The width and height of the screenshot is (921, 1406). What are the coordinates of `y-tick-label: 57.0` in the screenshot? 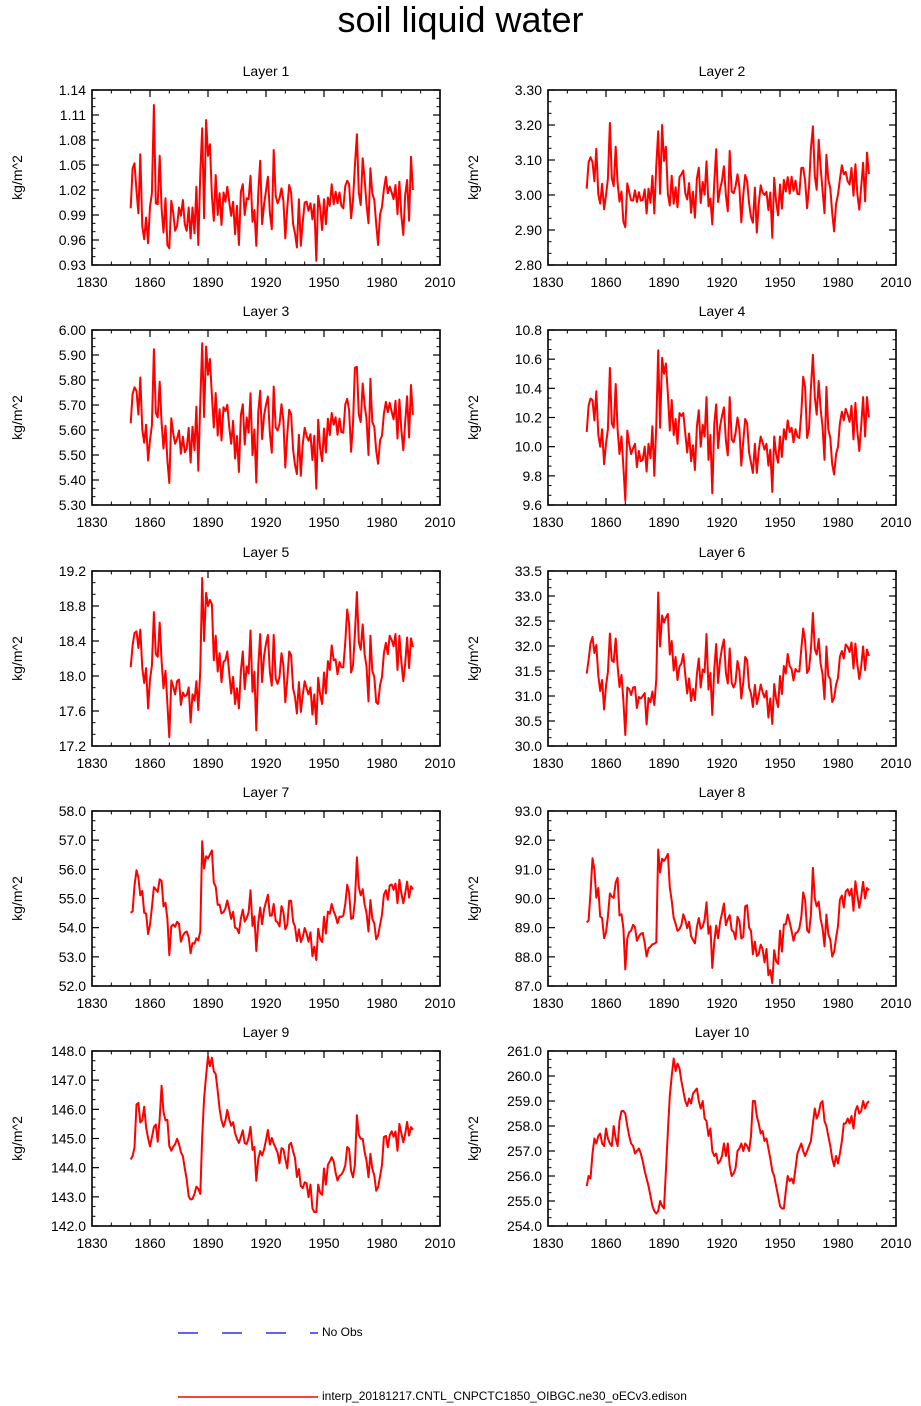 It's located at (72, 840).